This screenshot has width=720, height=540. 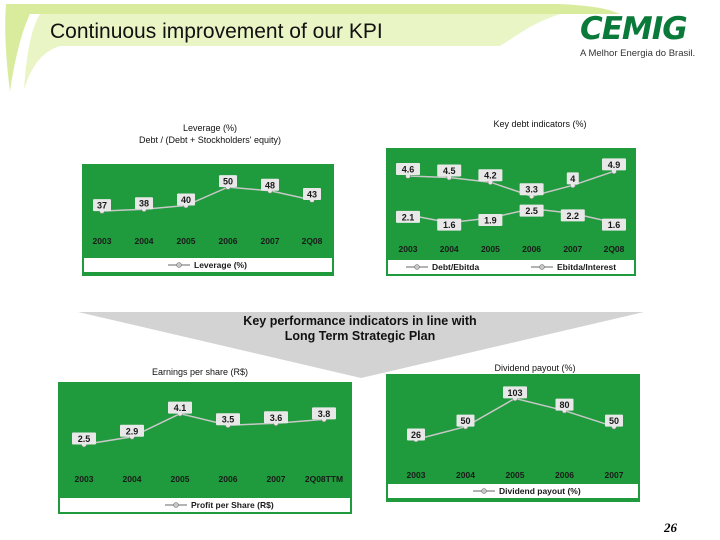 I want to click on dividend-caption-title: Dividend payout (%), so click(x=535, y=368).